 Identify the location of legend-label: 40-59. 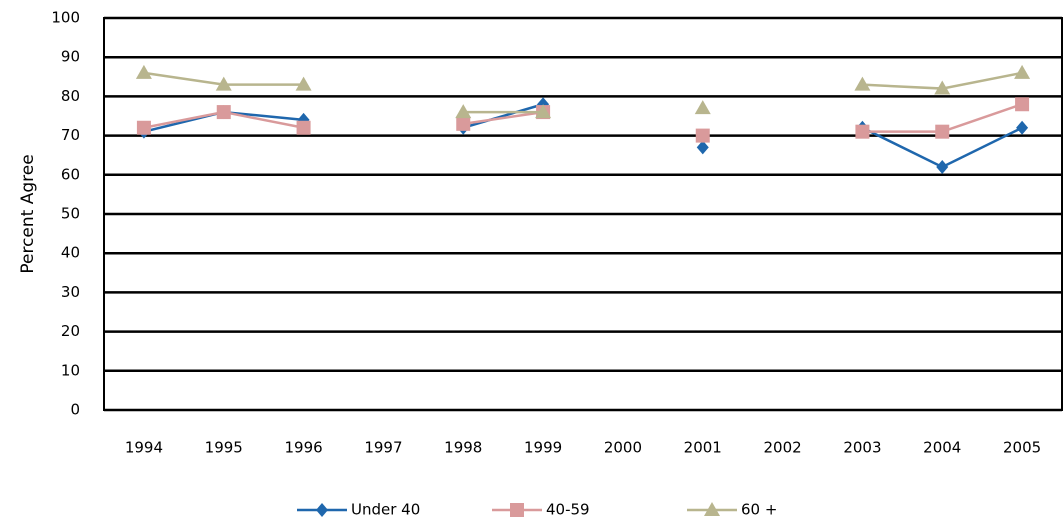
(568, 510).